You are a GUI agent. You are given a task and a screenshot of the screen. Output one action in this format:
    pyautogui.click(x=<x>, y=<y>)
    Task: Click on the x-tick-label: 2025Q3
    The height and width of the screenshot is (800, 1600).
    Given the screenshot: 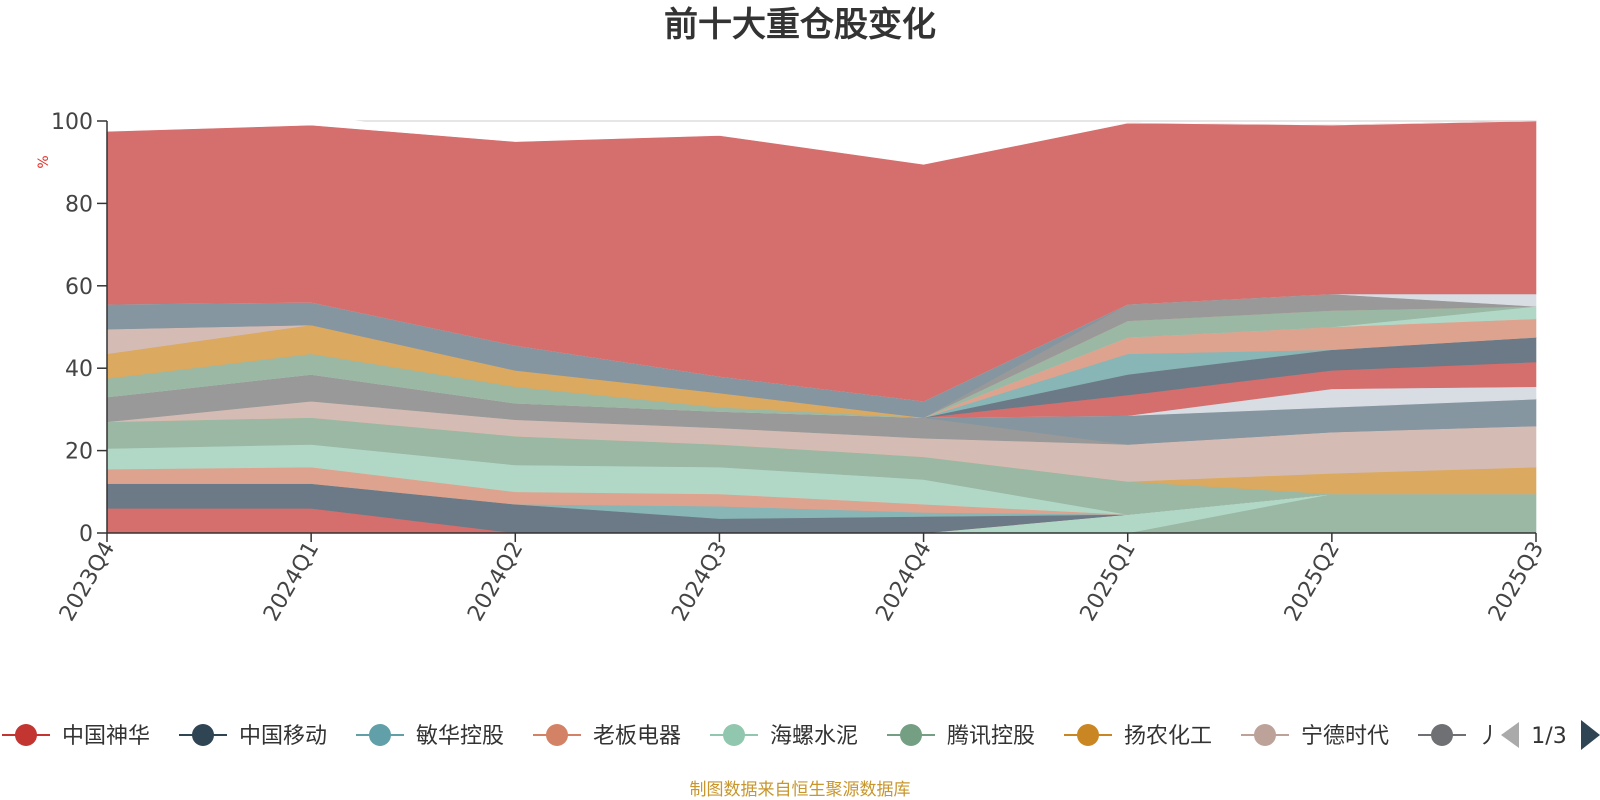 What is the action you would take?
    pyautogui.click(x=1516, y=582)
    